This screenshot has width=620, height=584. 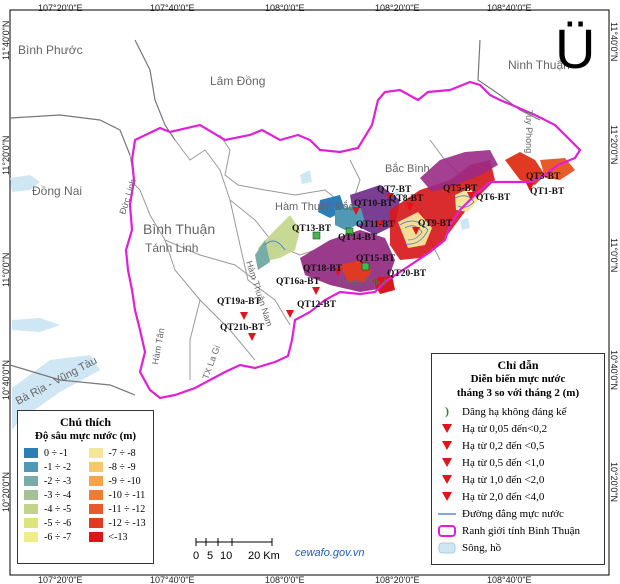 I want to click on station-label: QT11-BT, so click(x=375, y=225).